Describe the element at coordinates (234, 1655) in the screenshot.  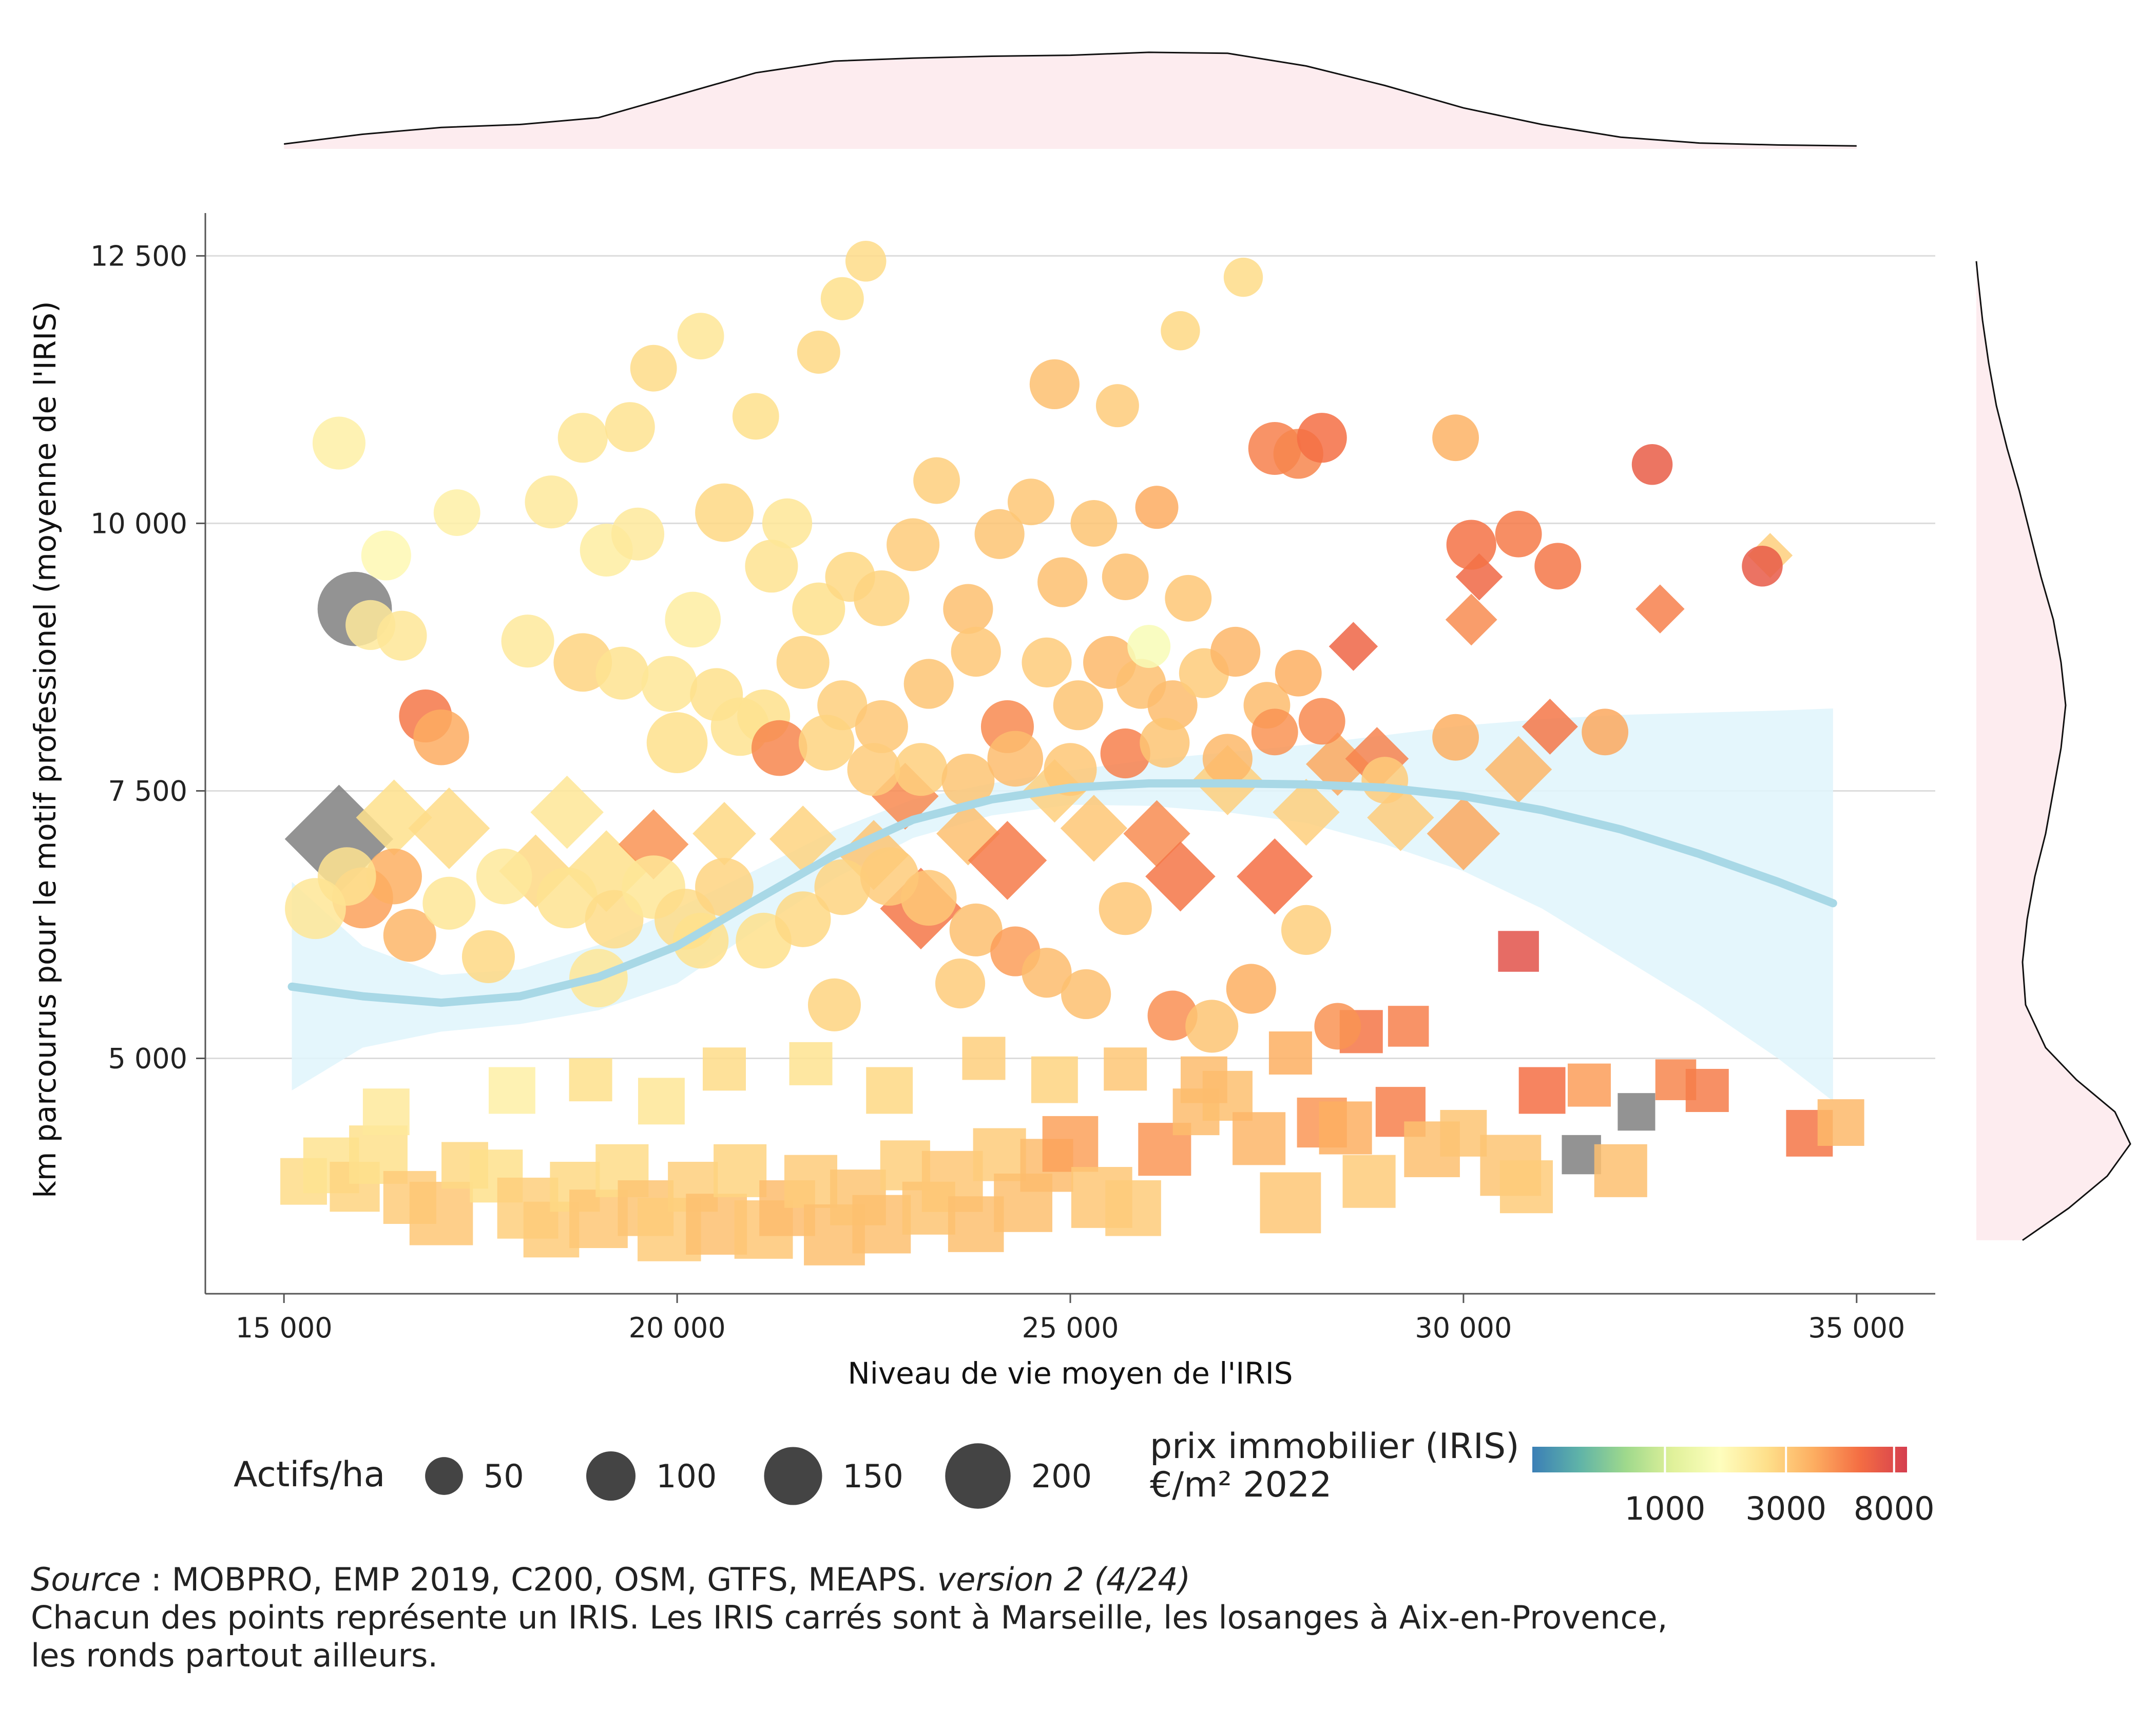
I see `caption-line-2: les ronds partout ailleurs.` at that location.